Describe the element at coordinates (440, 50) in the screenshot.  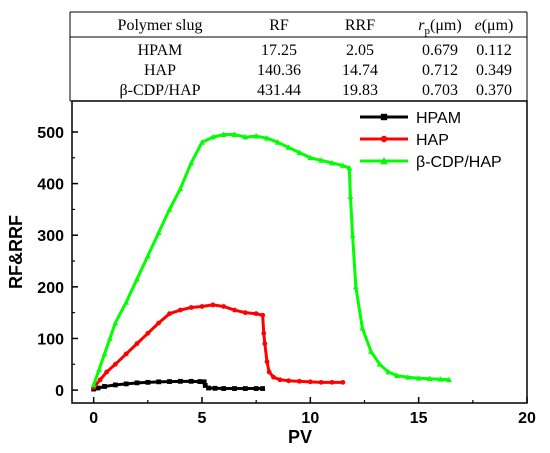
I see `table-cell: 0.679` at that location.